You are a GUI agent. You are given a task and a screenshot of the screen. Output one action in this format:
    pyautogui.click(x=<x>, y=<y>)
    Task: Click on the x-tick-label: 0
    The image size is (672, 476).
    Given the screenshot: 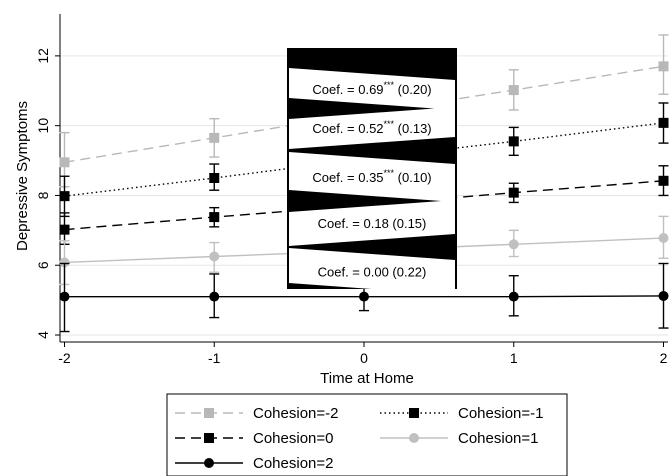 What is the action you would take?
    pyautogui.click(x=364, y=358)
    